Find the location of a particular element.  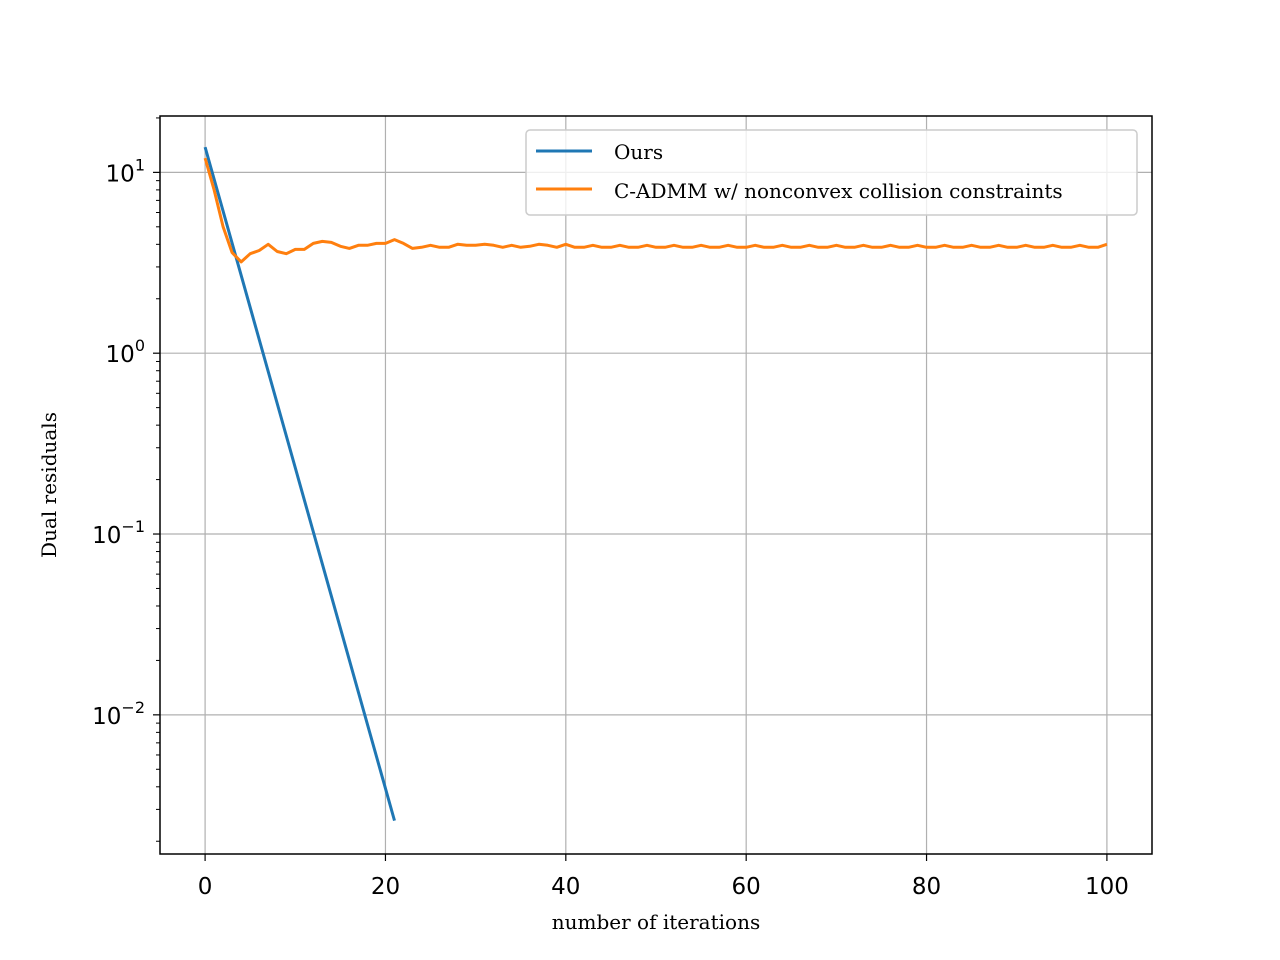

x-axis-label: number of iterations is located at coordinates (656, 922).